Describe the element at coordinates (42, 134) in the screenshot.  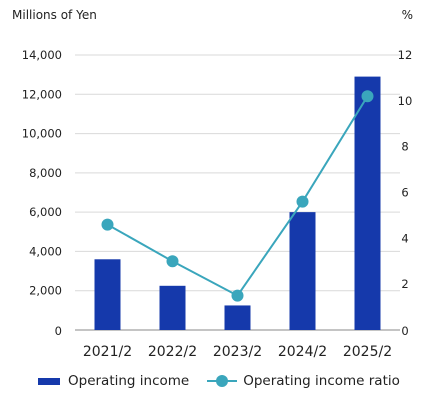
I see `left-tick-label: 10,000` at that location.